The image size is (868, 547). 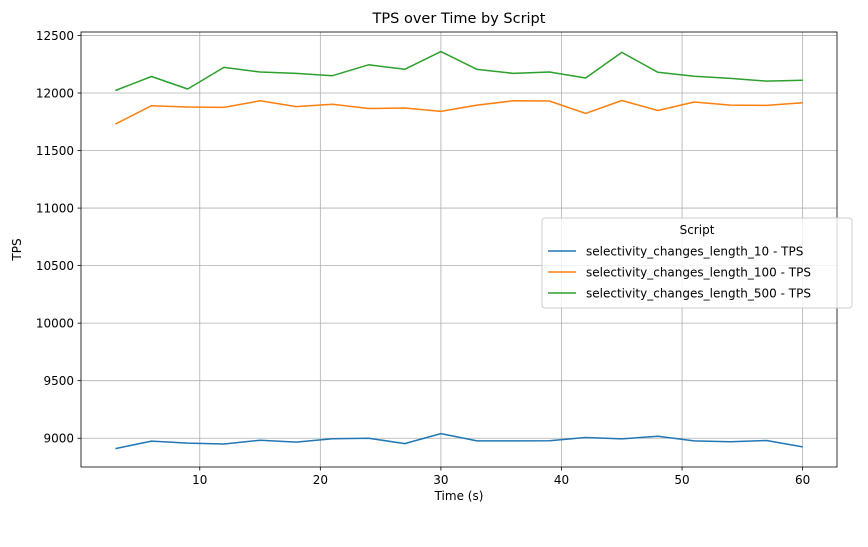 What do you see at coordinates (58, 237) in the screenshot?
I see `y-axis-ticks: 9000 9500 10000 10500 11000 11500 12000 12500` at bounding box center [58, 237].